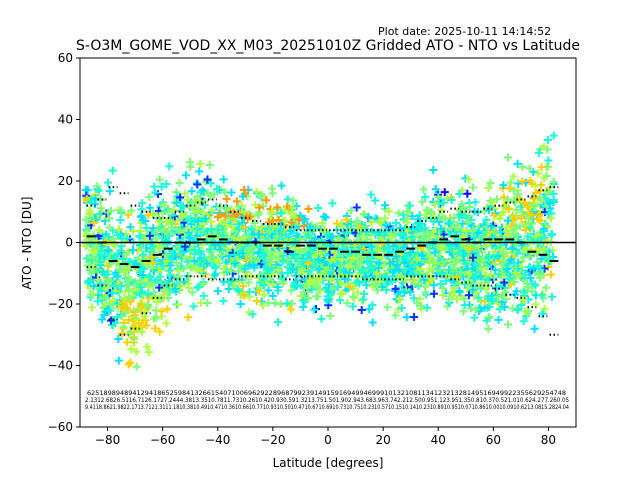  What do you see at coordinates (65, 181) in the screenshot?
I see `y-tick-label: 20` at bounding box center [65, 181].